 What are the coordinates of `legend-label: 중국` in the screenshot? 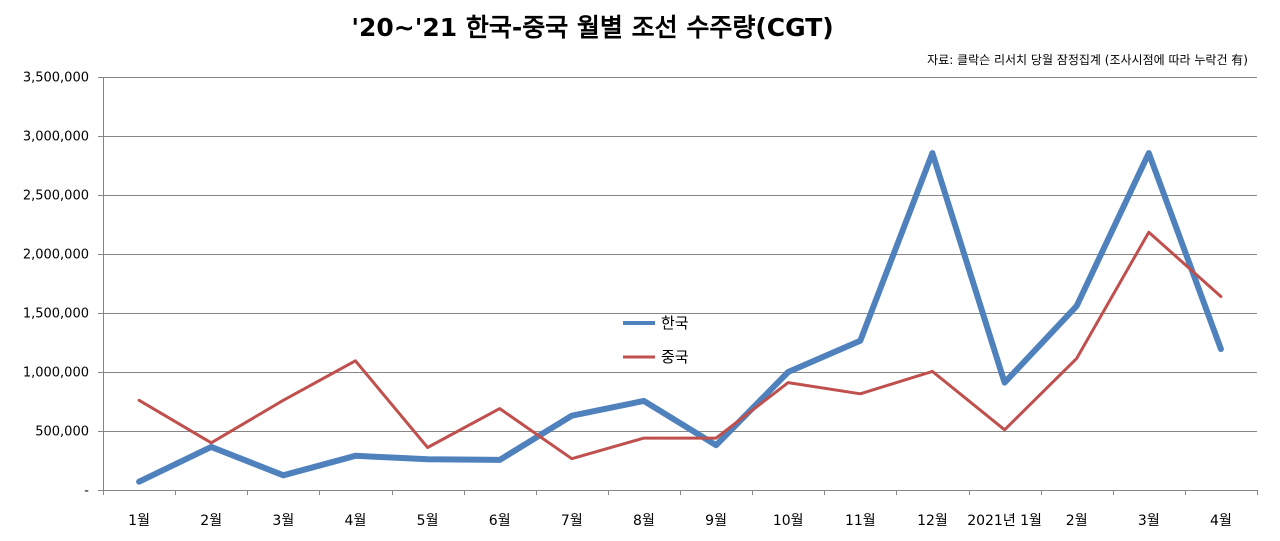 It's located at (675, 357).